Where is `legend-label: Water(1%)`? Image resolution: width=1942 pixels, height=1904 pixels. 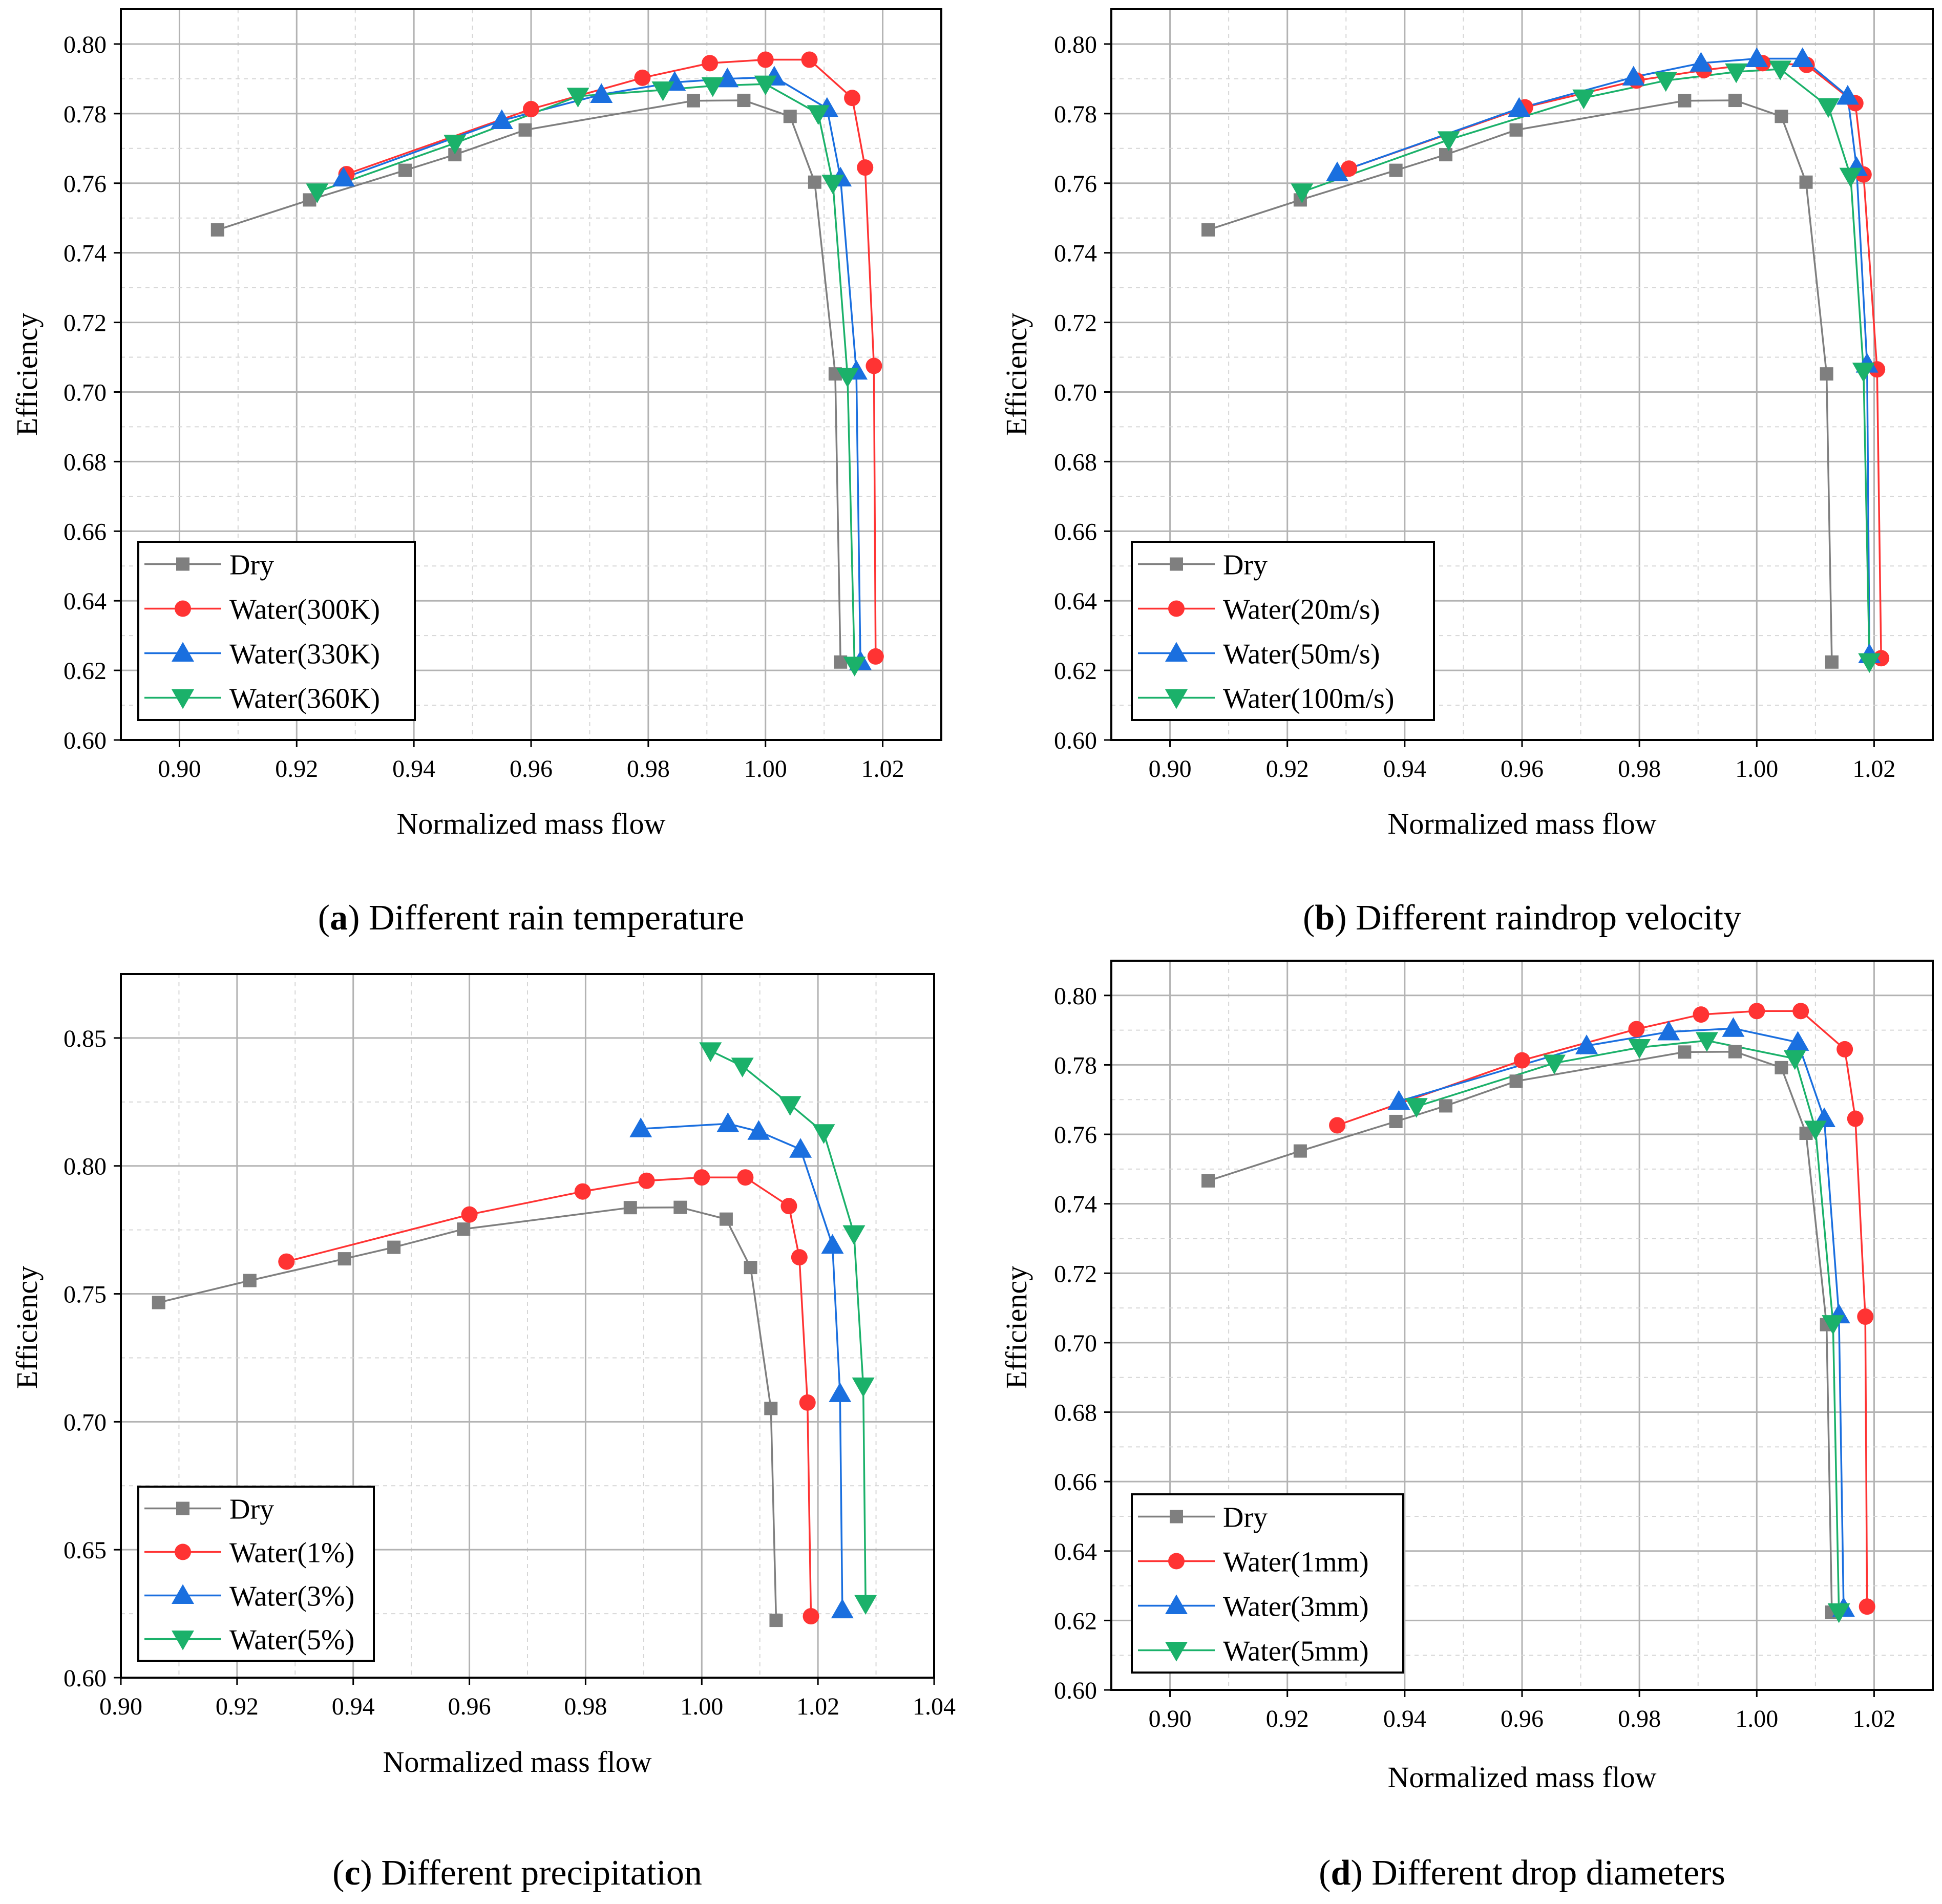
legend-label: Water(1%) is located at coordinates (291, 1553).